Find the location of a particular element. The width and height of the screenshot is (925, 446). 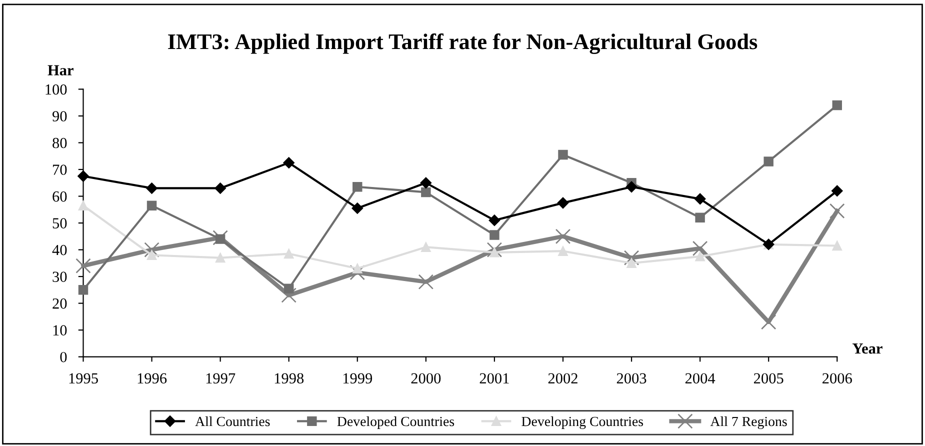

chart-title: IMT3: Applied Import Tariff rate for Non-Agricultural Goods is located at coordinates (463, 43).